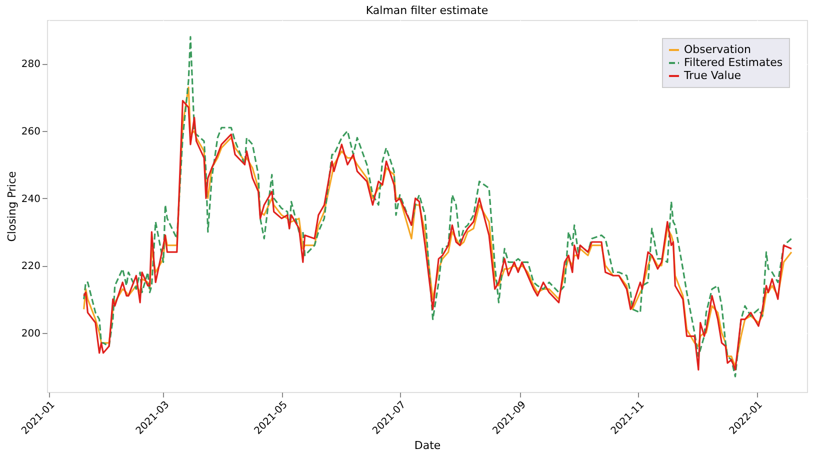 The image size is (826, 462). Describe the element at coordinates (11, 206) in the screenshot. I see `y-axis-title: Closing Price` at that location.